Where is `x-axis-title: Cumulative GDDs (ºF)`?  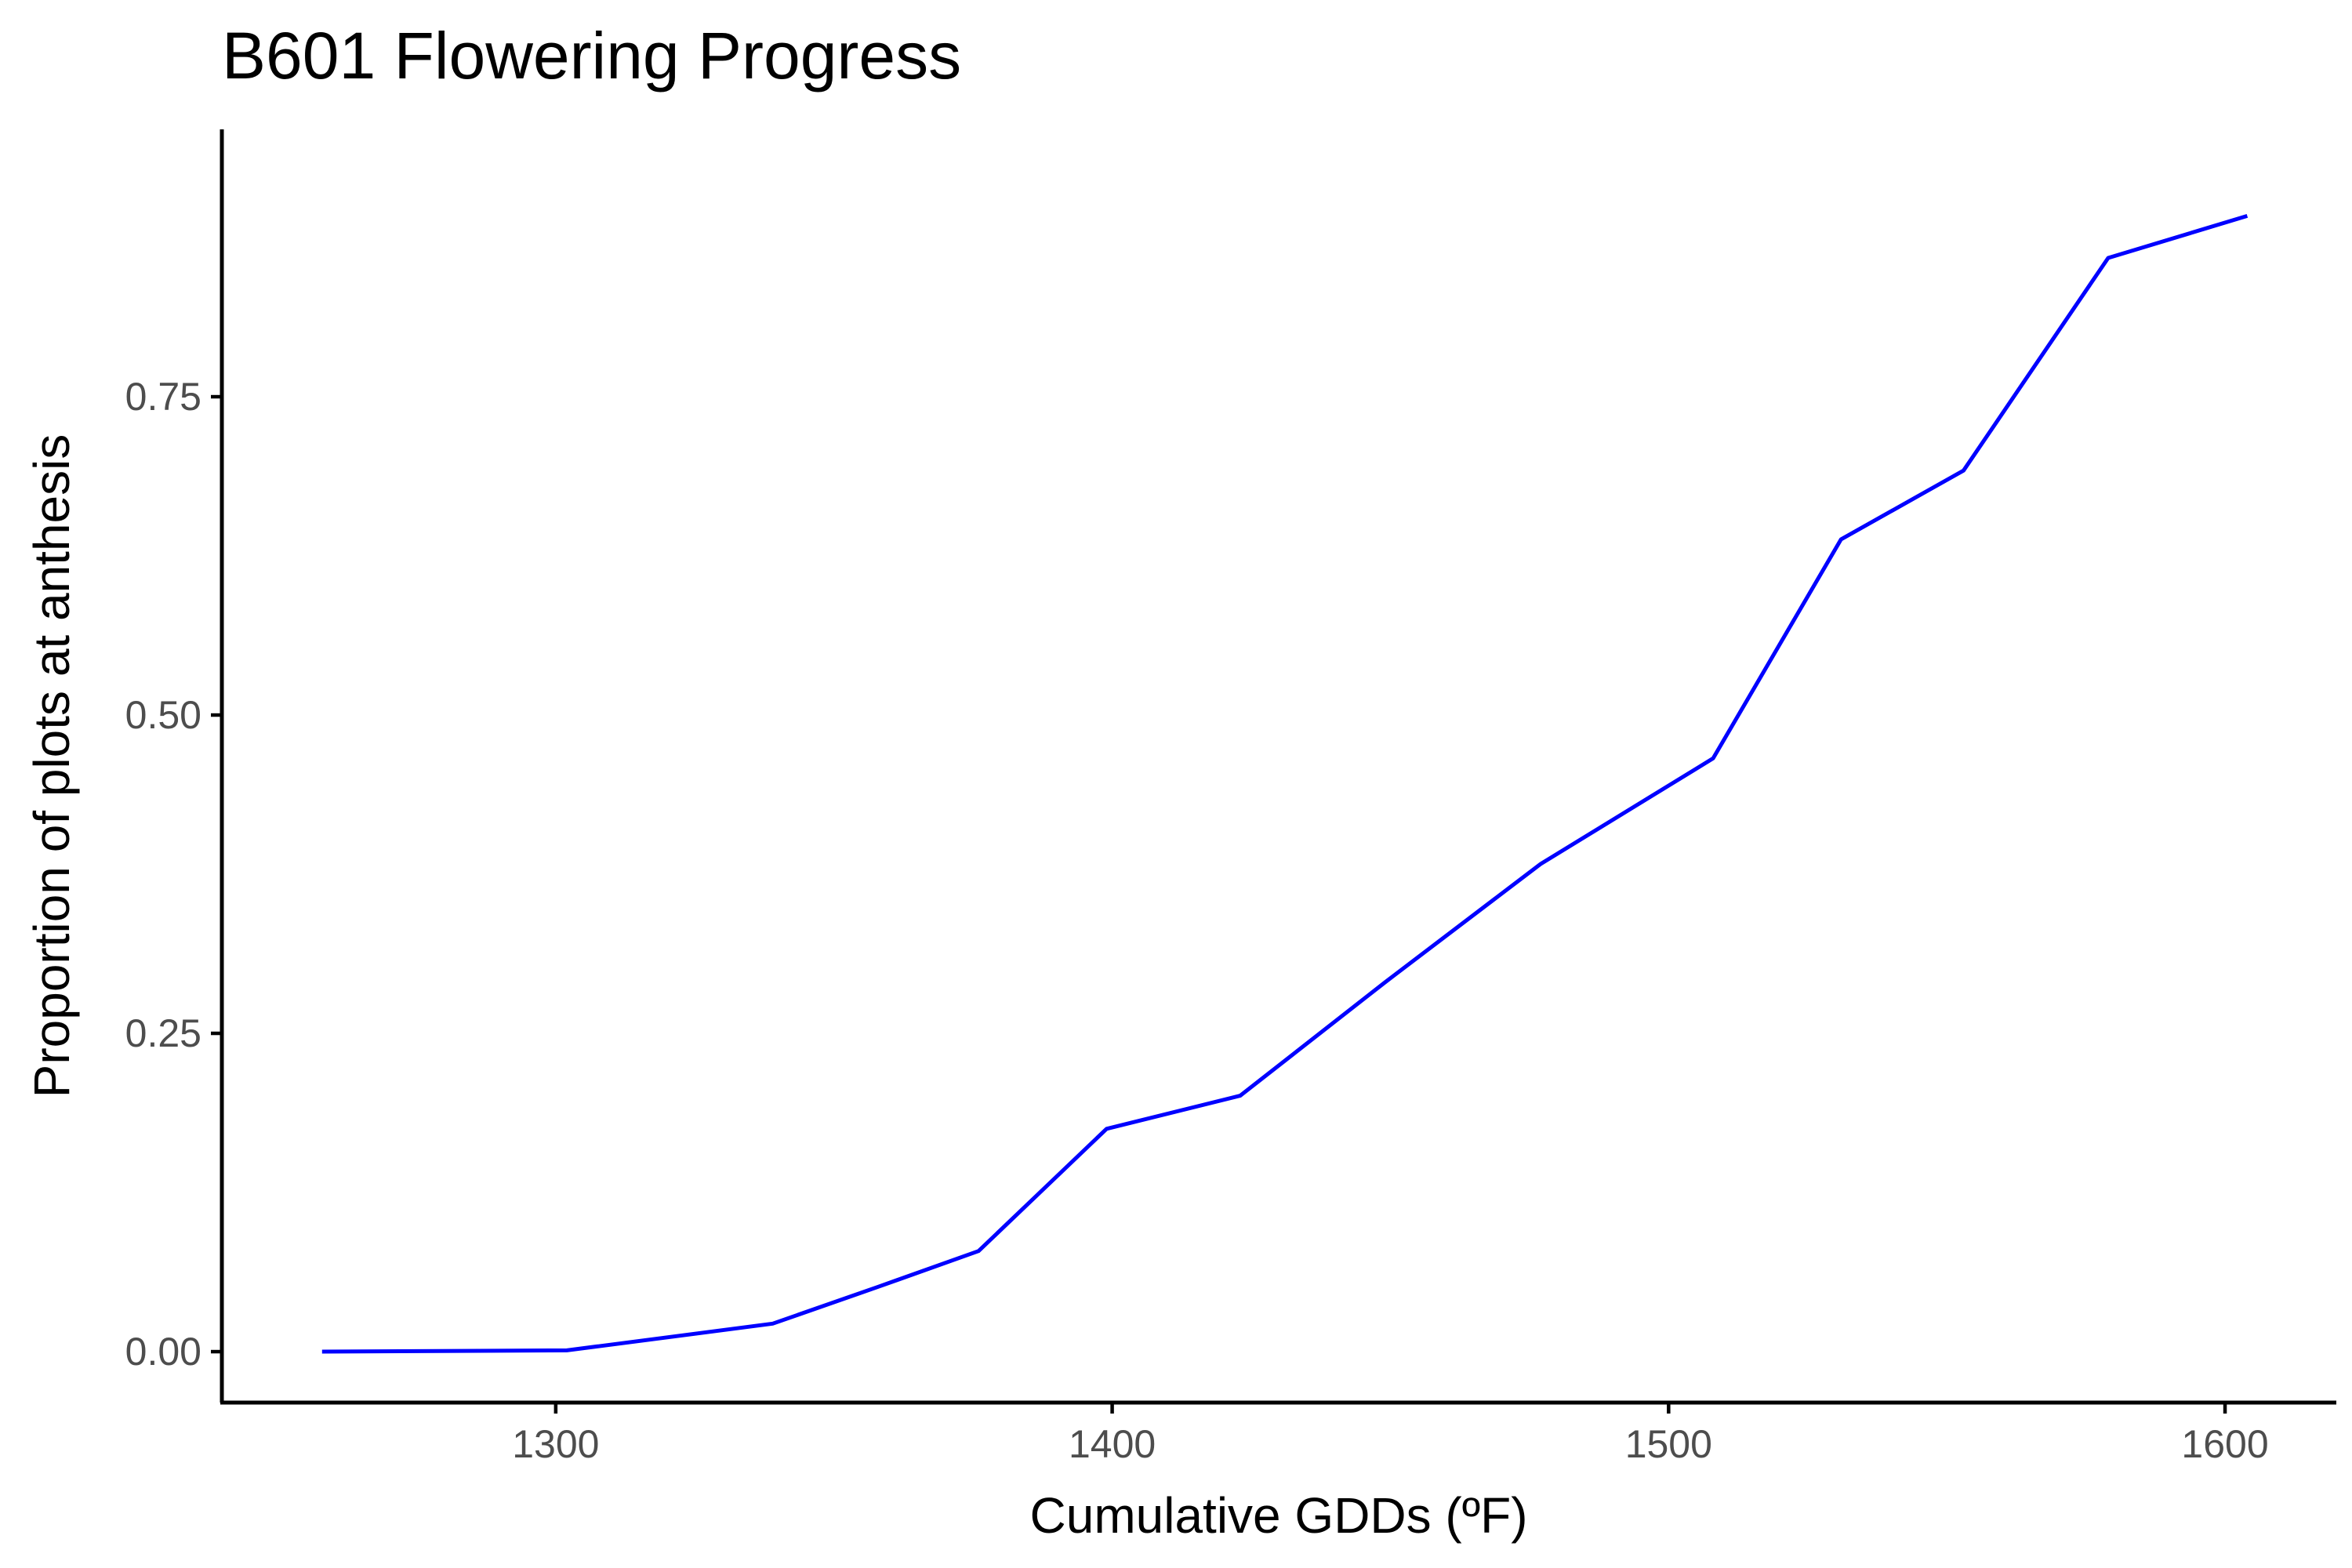 x-axis-title: Cumulative GDDs (ºF) is located at coordinates (1279, 1515).